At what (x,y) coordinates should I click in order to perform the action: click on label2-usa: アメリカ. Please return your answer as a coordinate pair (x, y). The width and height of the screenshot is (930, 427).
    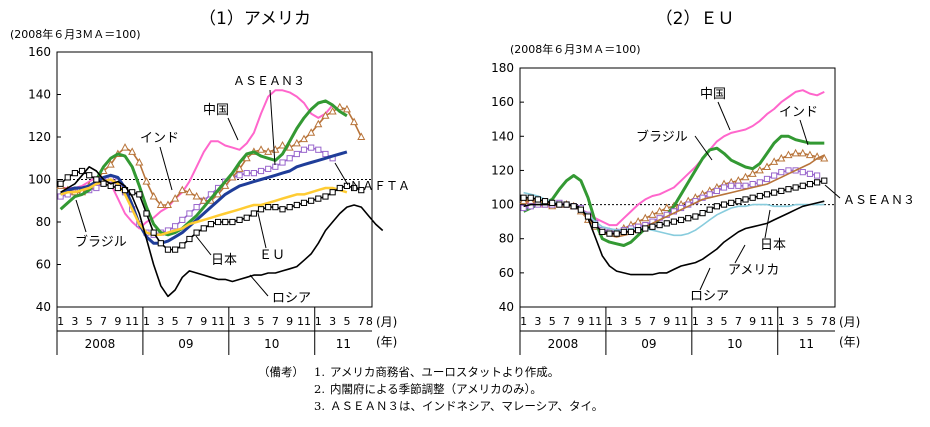
    Looking at the image, I should click on (753, 270).